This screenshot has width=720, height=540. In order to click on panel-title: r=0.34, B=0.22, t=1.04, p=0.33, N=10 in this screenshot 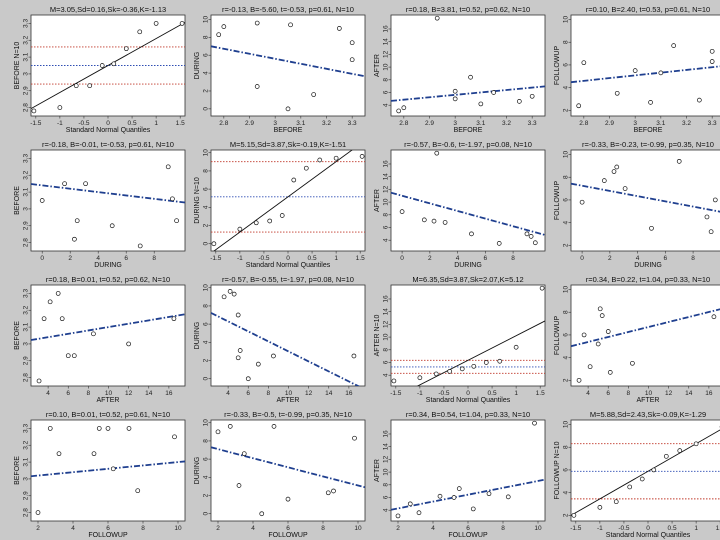, I will do `click(648, 279)`.